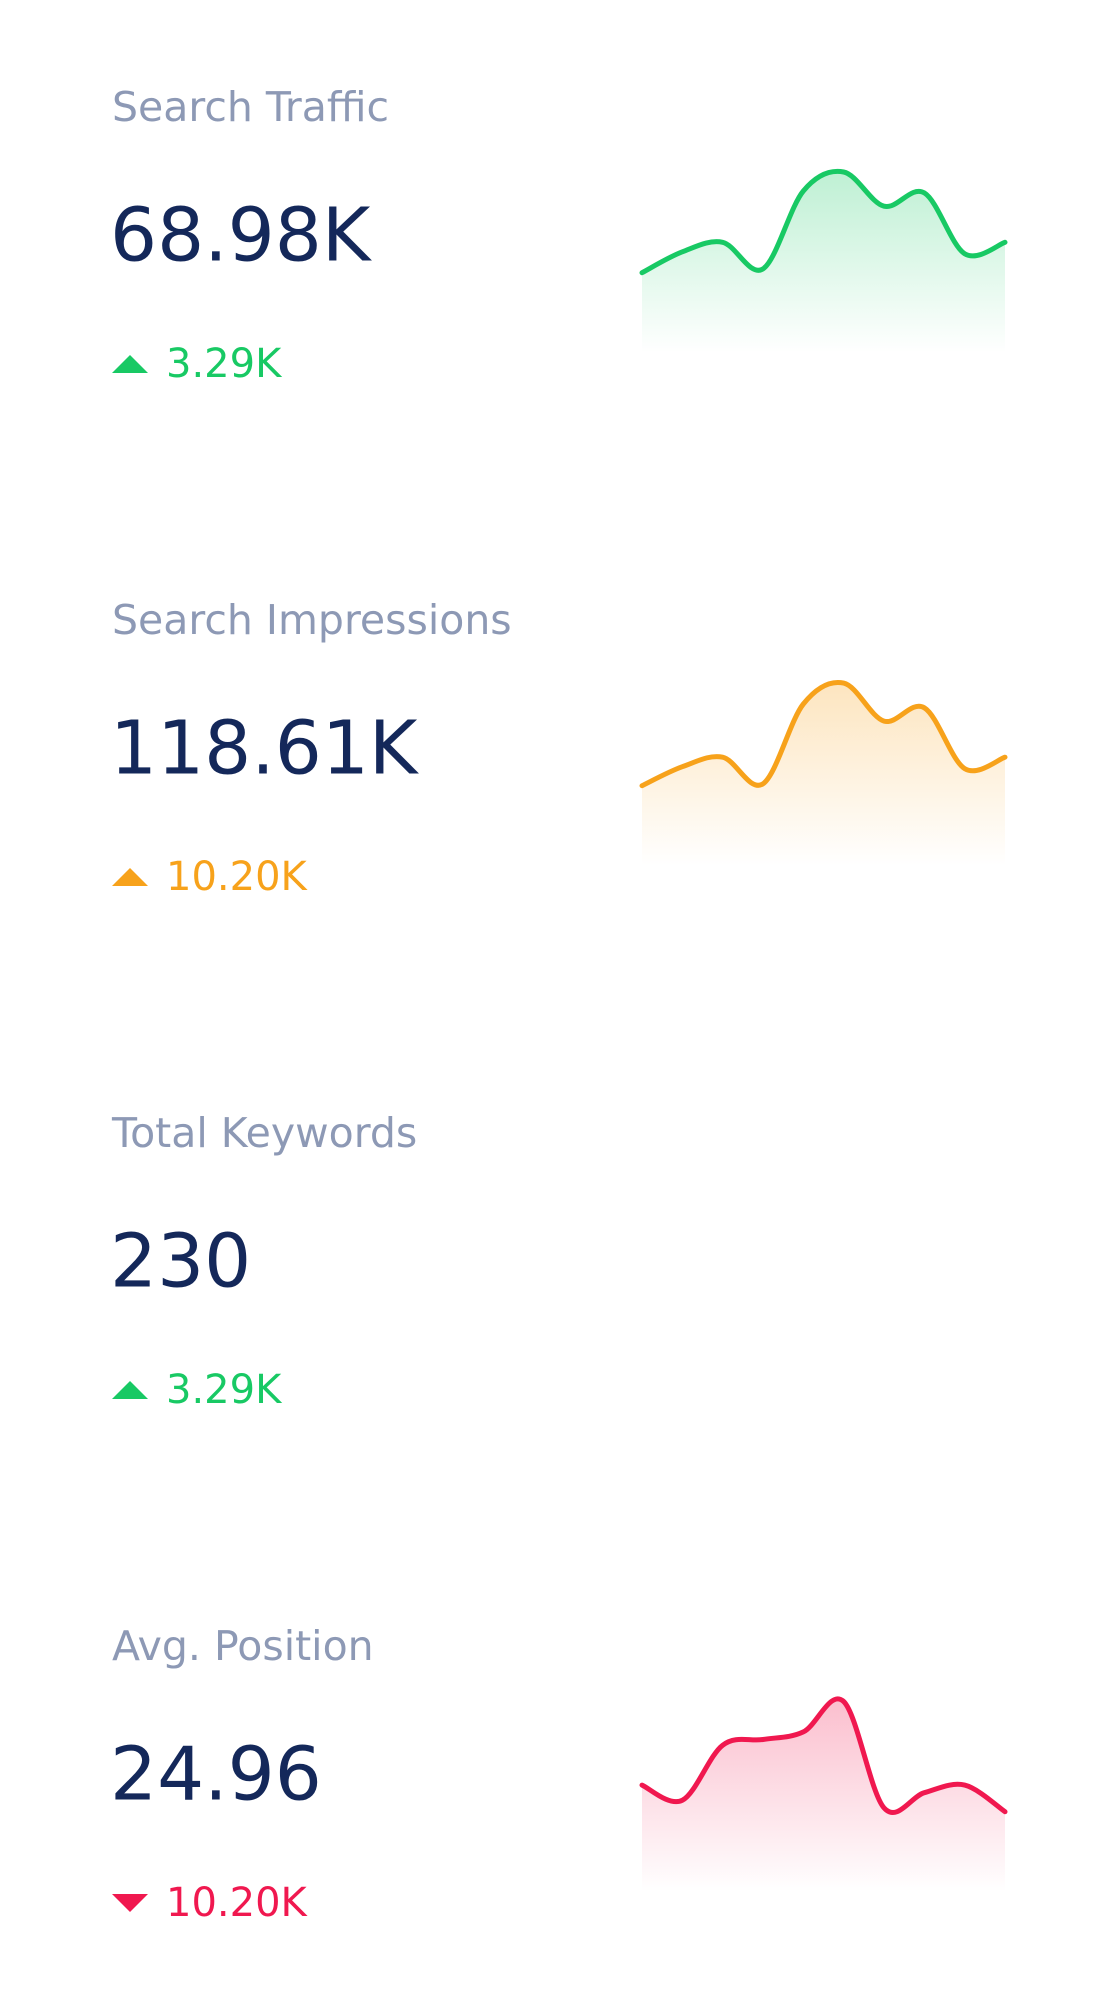 This screenshot has width=1118, height=2000. Describe the element at coordinates (559, 235) in the screenshot. I see `kpi-card: Search Traffic 68.98K 3.29K` at that location.